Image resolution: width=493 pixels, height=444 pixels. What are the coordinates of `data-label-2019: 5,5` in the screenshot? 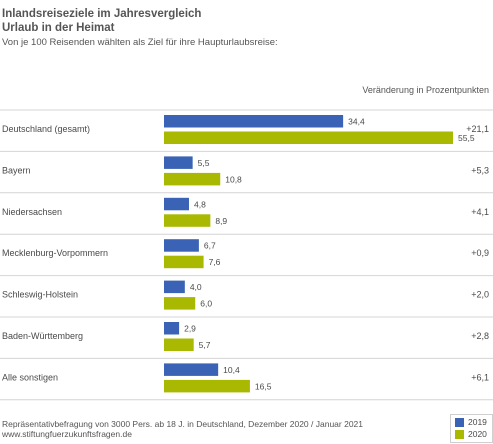 It's located at (204, 163).